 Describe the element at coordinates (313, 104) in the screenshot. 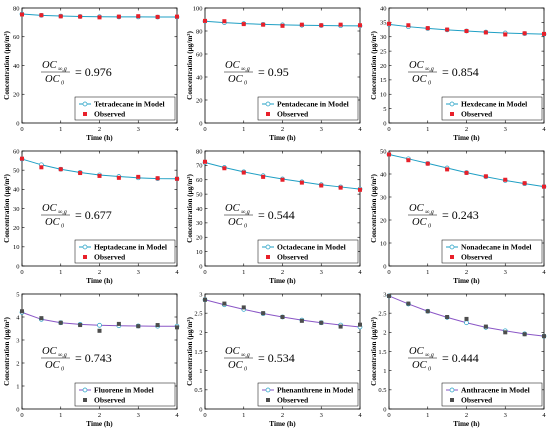

I see `legend-model-label: Pentadecane in Model` at that location.